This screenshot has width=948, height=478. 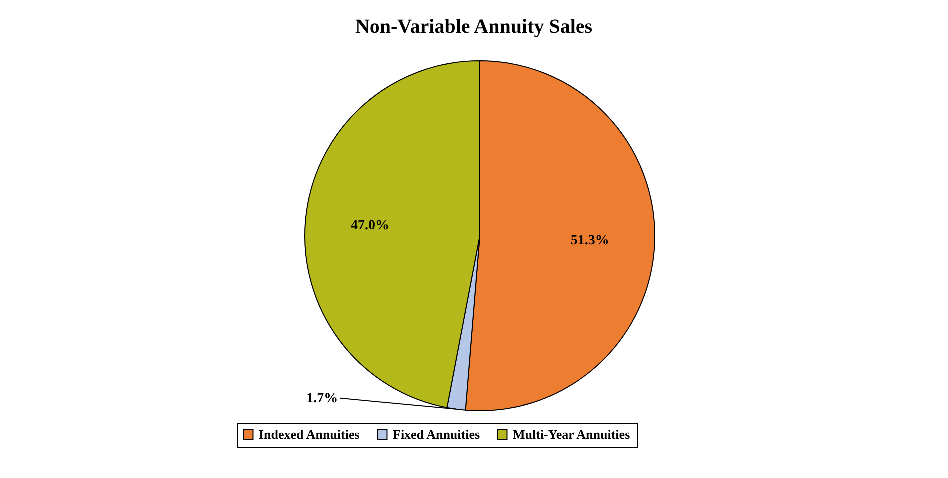 What do you see at coordinates (474, 27) in the screenshot?
I see `chart-title: Non-Variable Annuity Sales` at bounding box center [474, 27].